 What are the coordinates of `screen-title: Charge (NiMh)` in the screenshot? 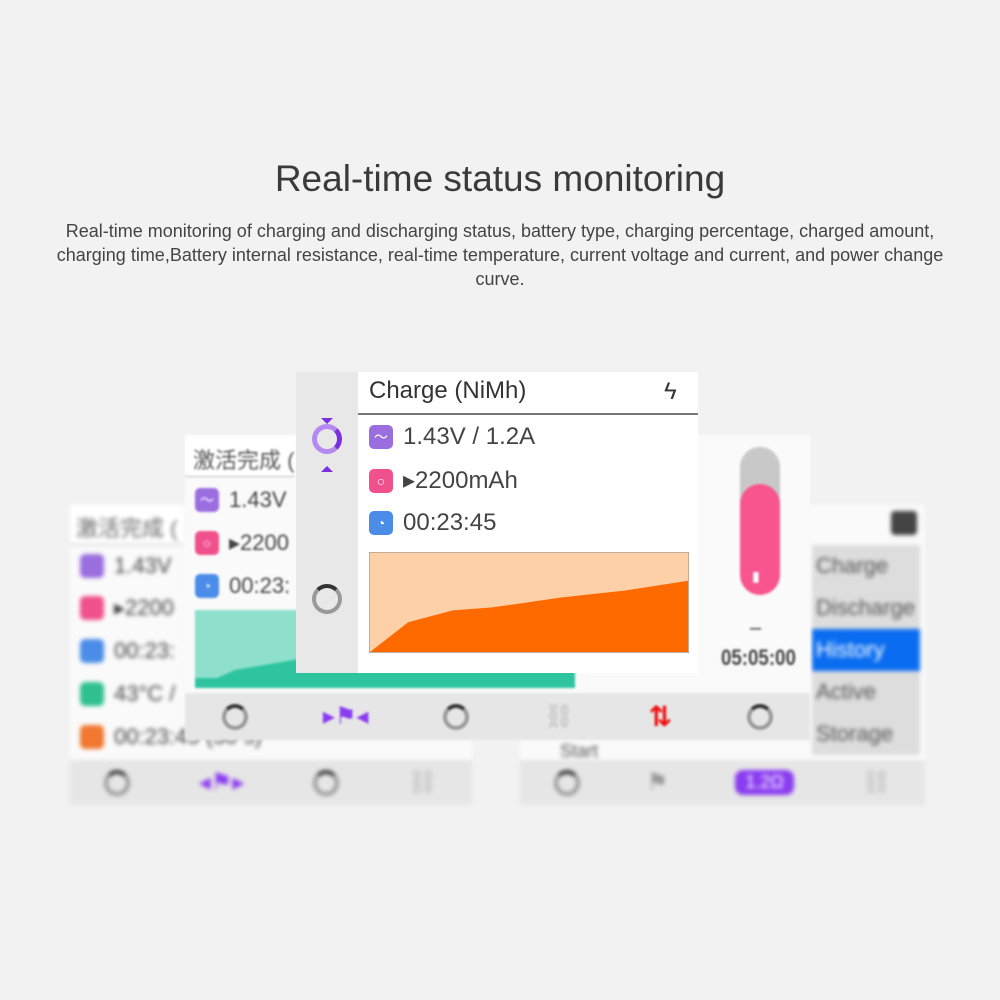 It's located at (448, 390).